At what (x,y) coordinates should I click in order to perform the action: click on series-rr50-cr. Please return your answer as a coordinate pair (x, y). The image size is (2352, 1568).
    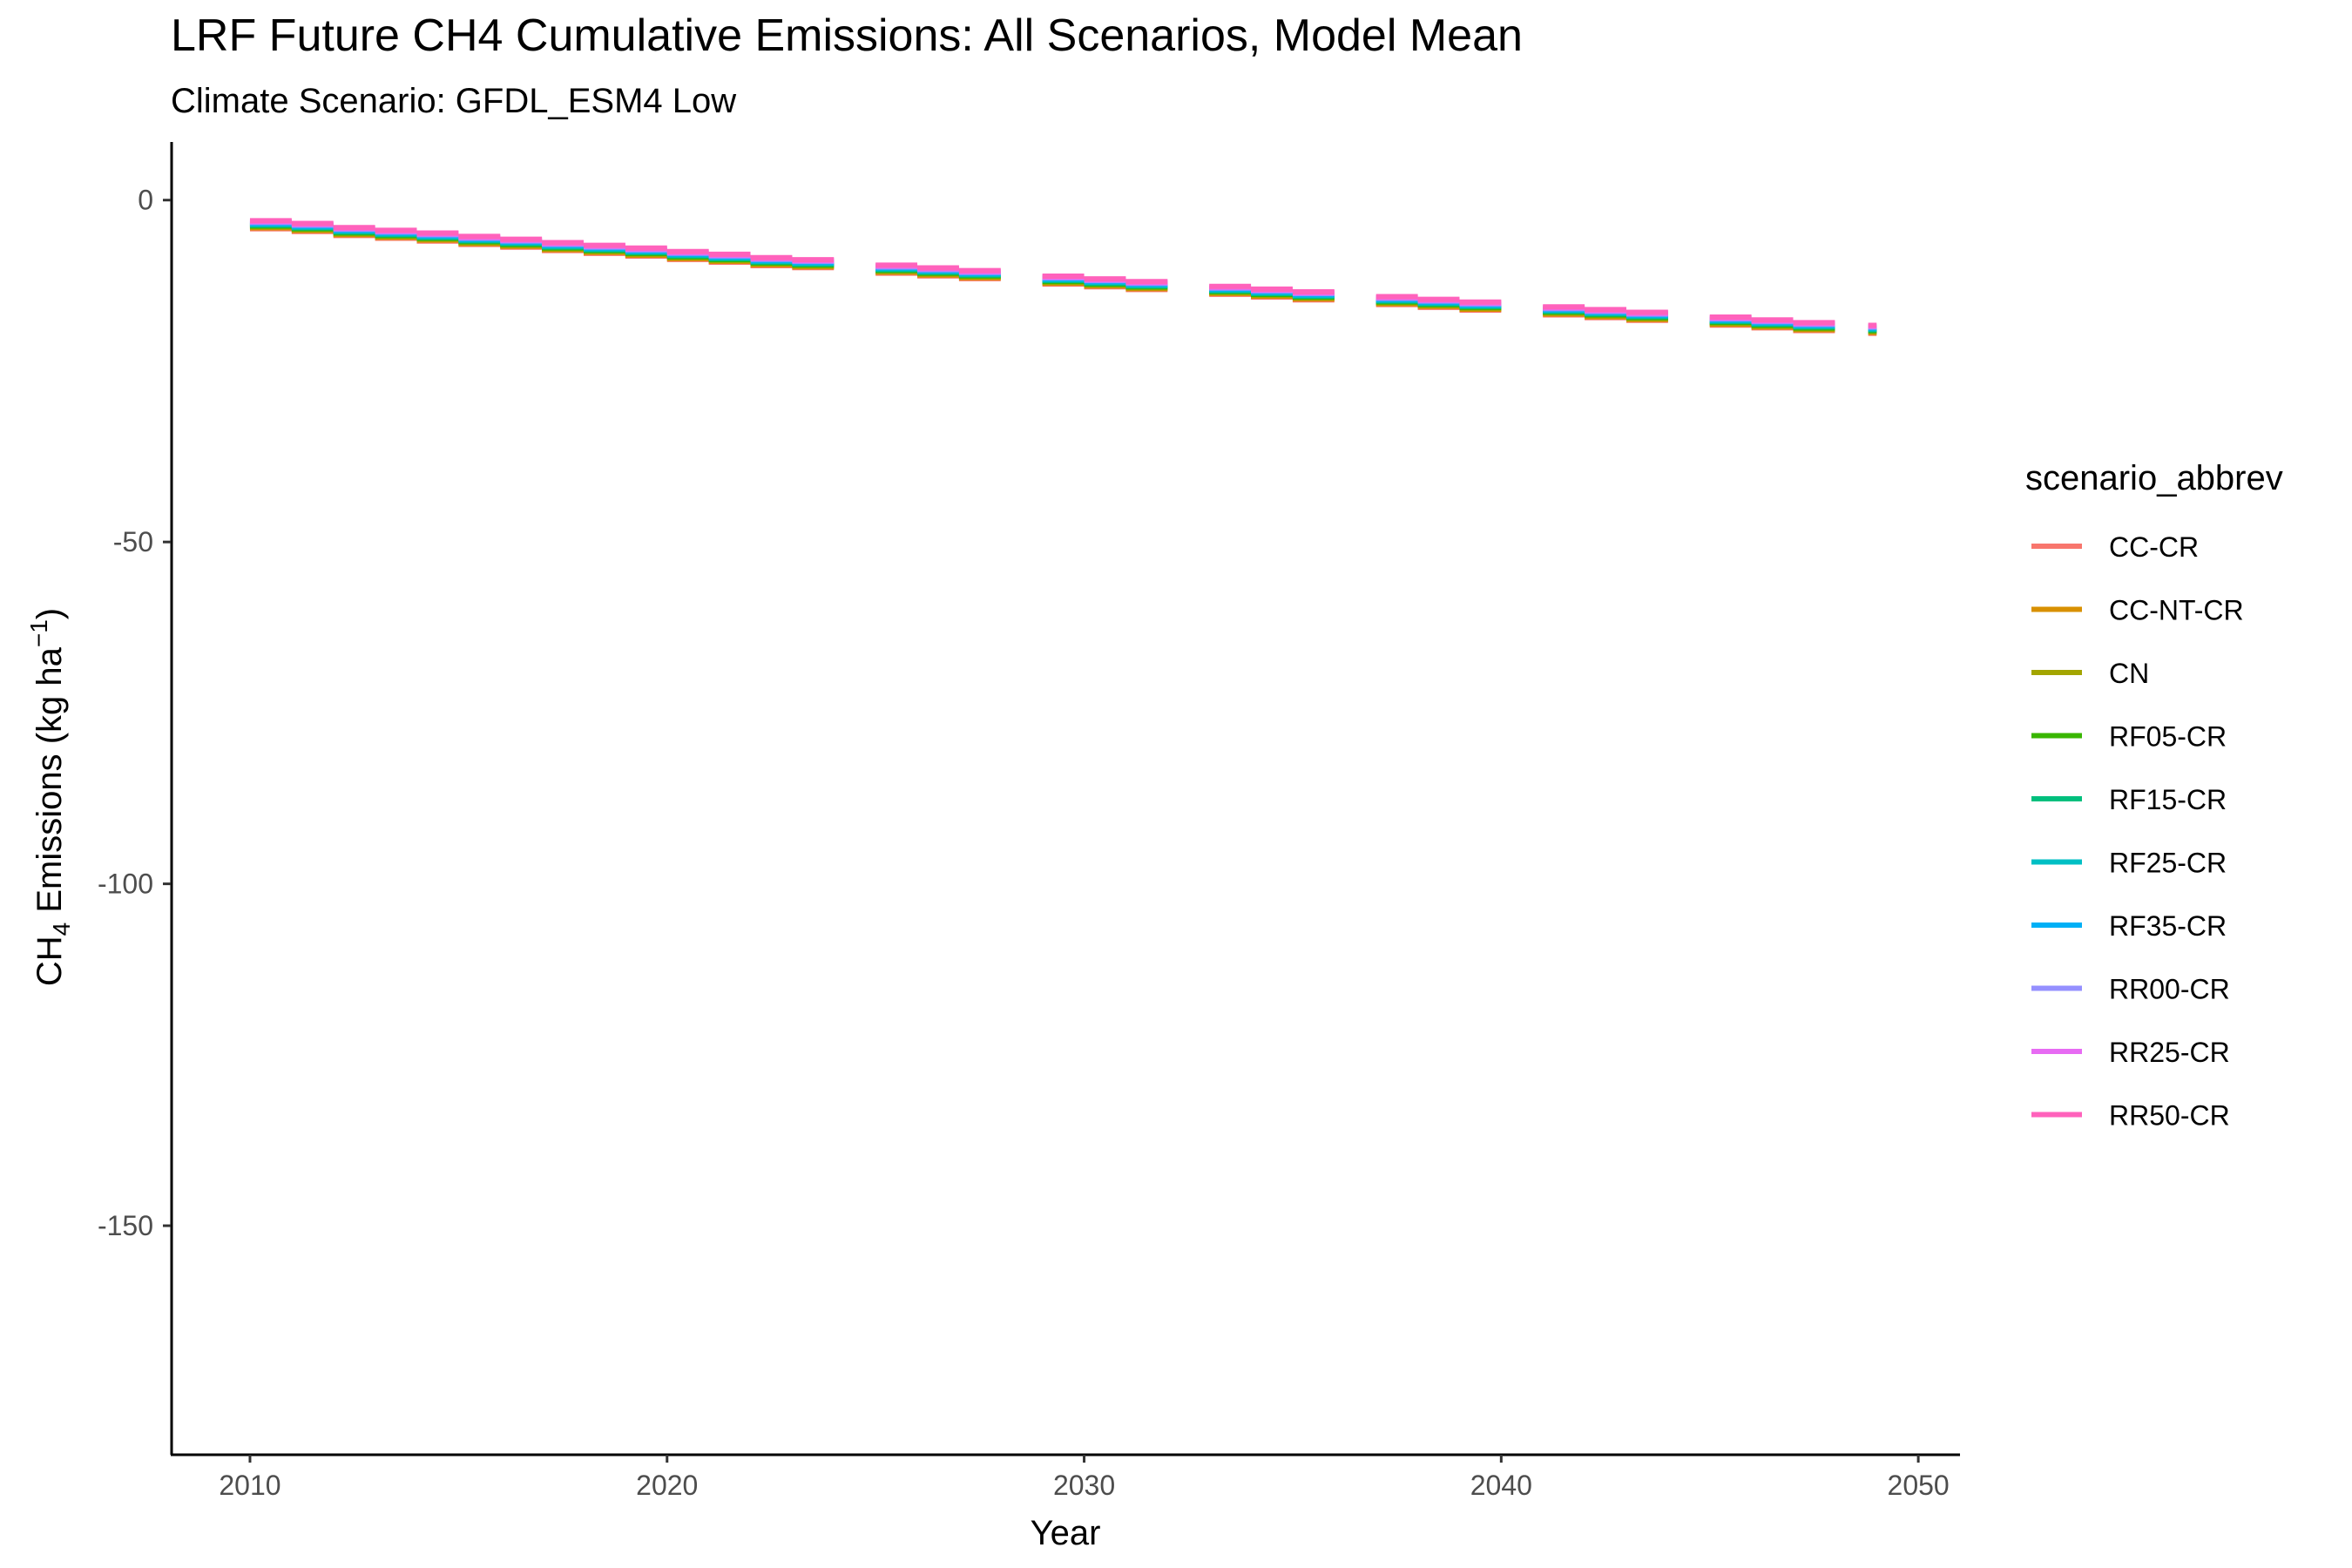
    Looking at the image, I should click on (1063, 273).